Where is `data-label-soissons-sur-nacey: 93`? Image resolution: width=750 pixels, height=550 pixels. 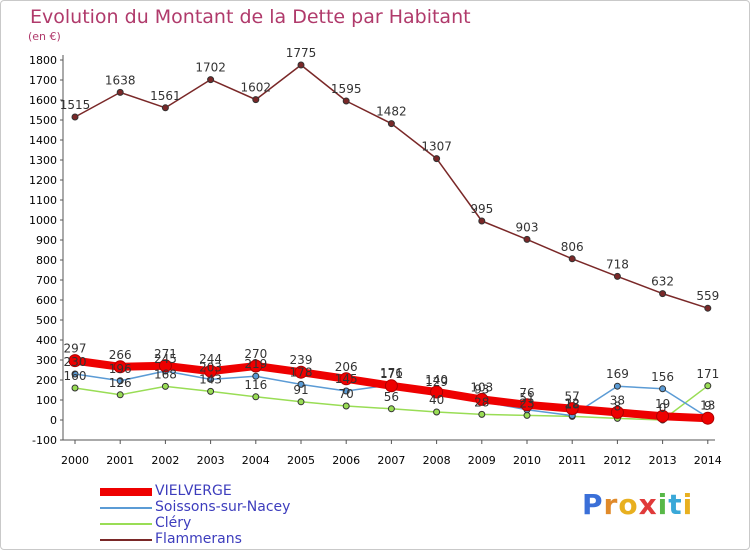 data-label-soissons-sur-nacey: 93 is located at coordinates (481, 389).